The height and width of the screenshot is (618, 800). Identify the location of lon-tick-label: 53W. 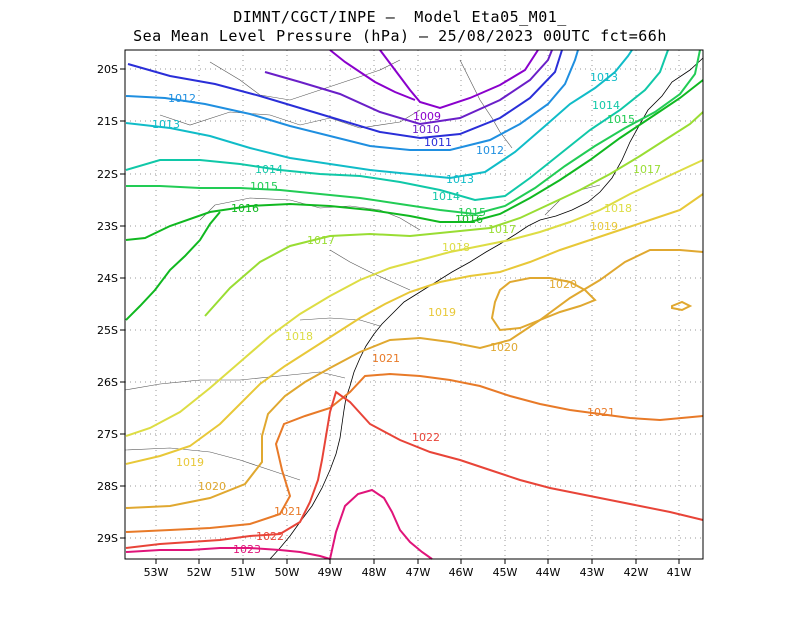
(156, 572).